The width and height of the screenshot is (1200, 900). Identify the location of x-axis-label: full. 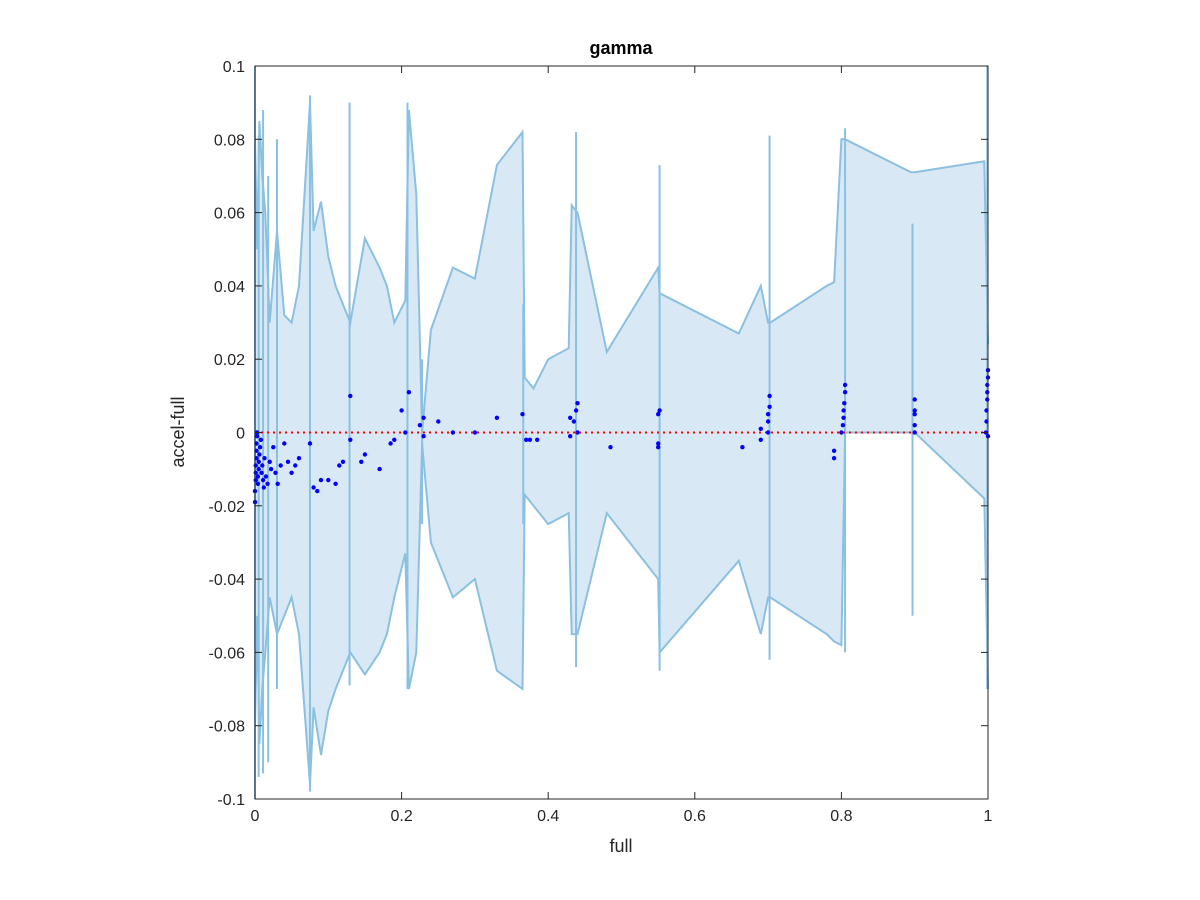
(620, 846).